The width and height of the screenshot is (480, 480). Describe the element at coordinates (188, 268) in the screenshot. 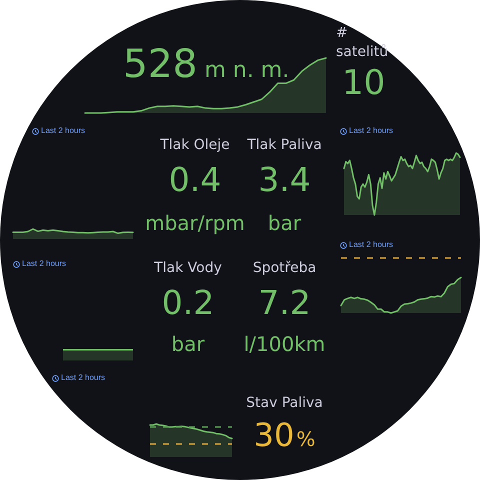

I see `text: Tlak Vody` at that location.